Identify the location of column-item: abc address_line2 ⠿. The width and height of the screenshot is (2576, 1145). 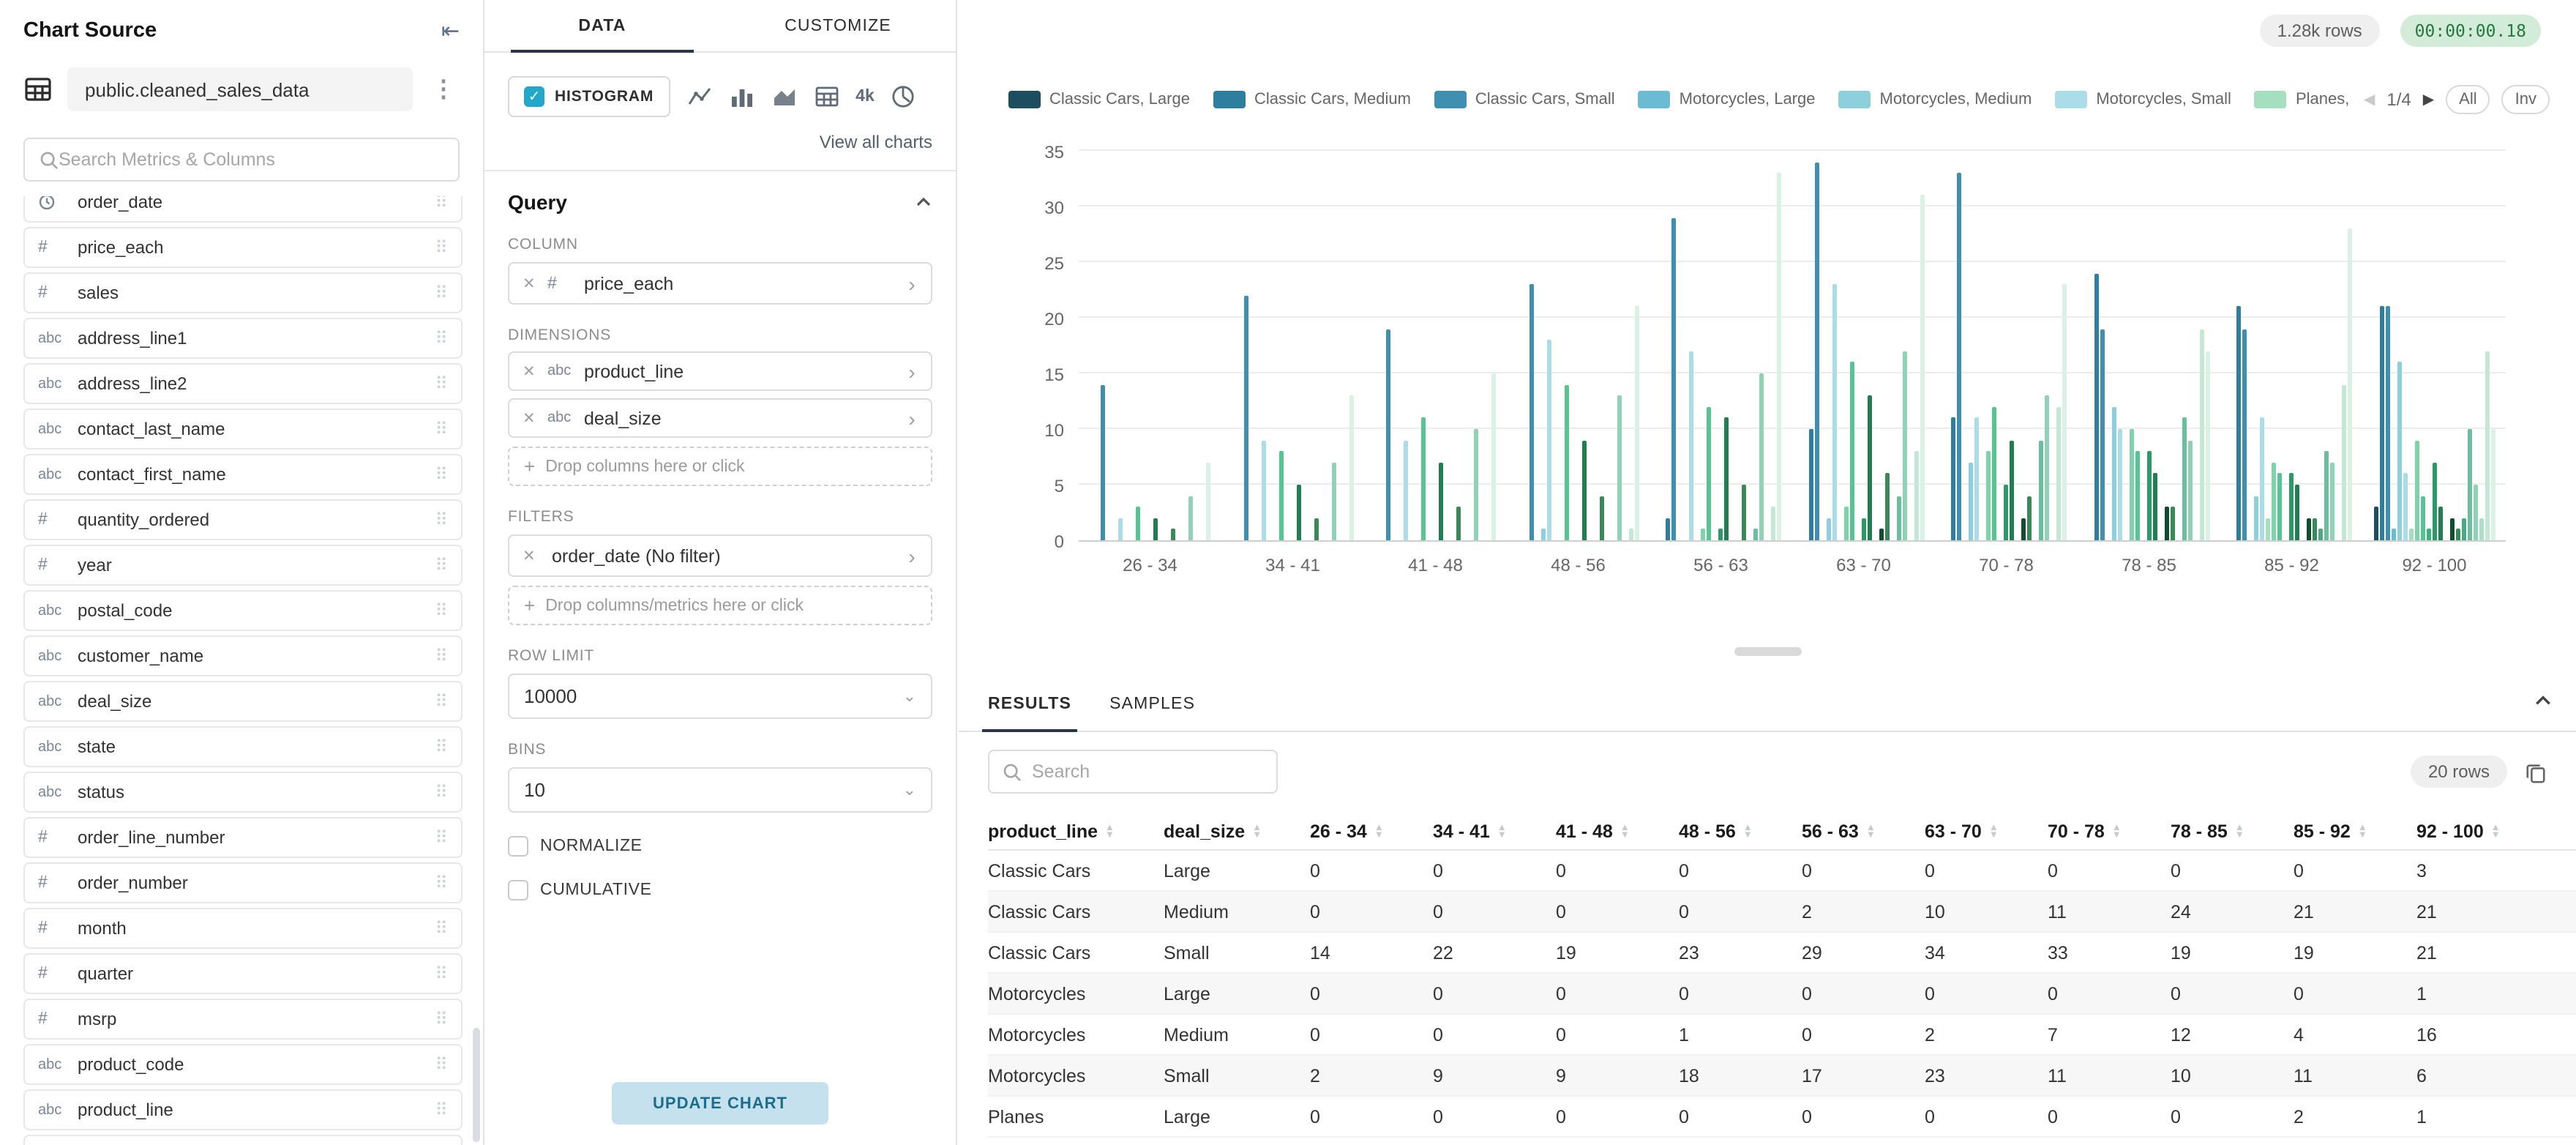
(243, 383).